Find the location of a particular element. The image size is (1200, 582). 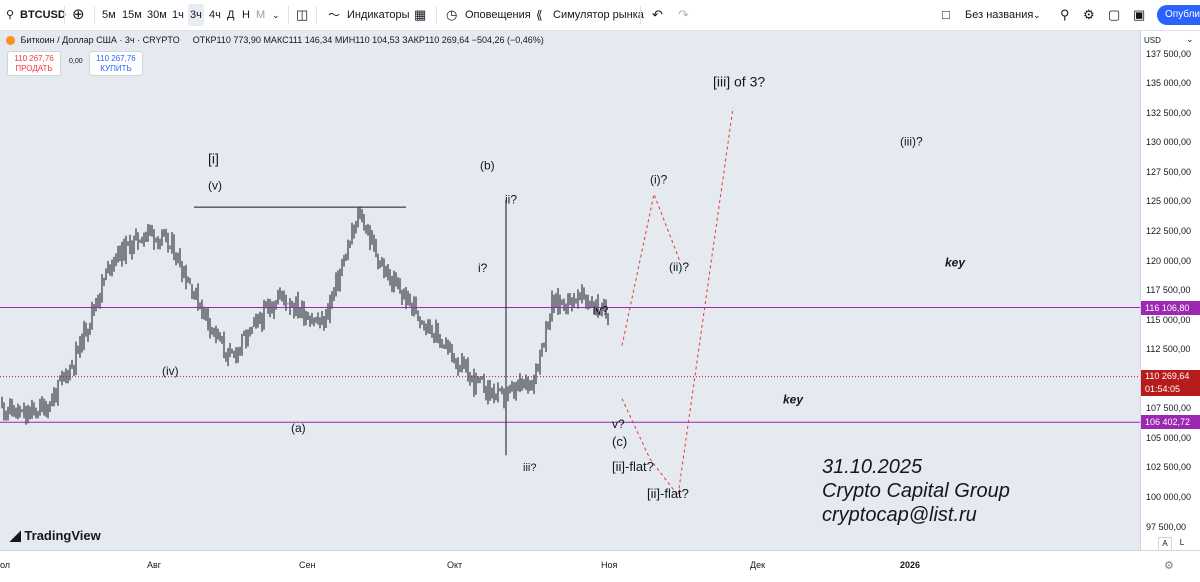

time-tick-label: ол is located at coordinates (5, 565).